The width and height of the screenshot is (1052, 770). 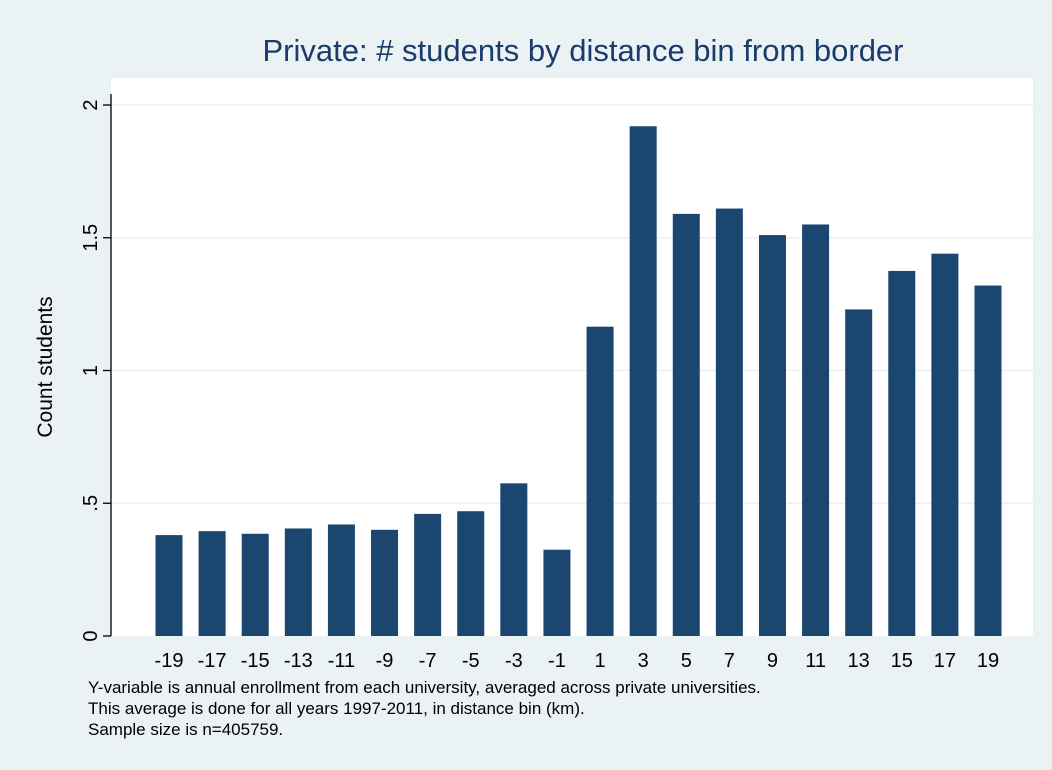 What do you see at coordinates (298, 661) in the screenshot?
I see `x-tick-label: -13` at bounding box center [298, 661].